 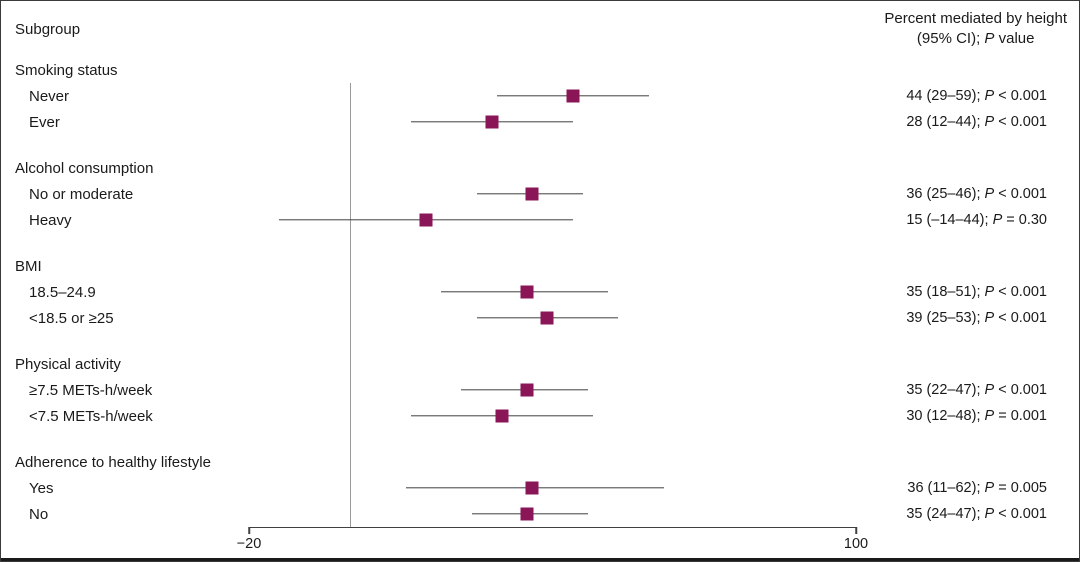 I want to click on value-text: 35 (22–47); P < 0.001, so click(x=976, y=390).